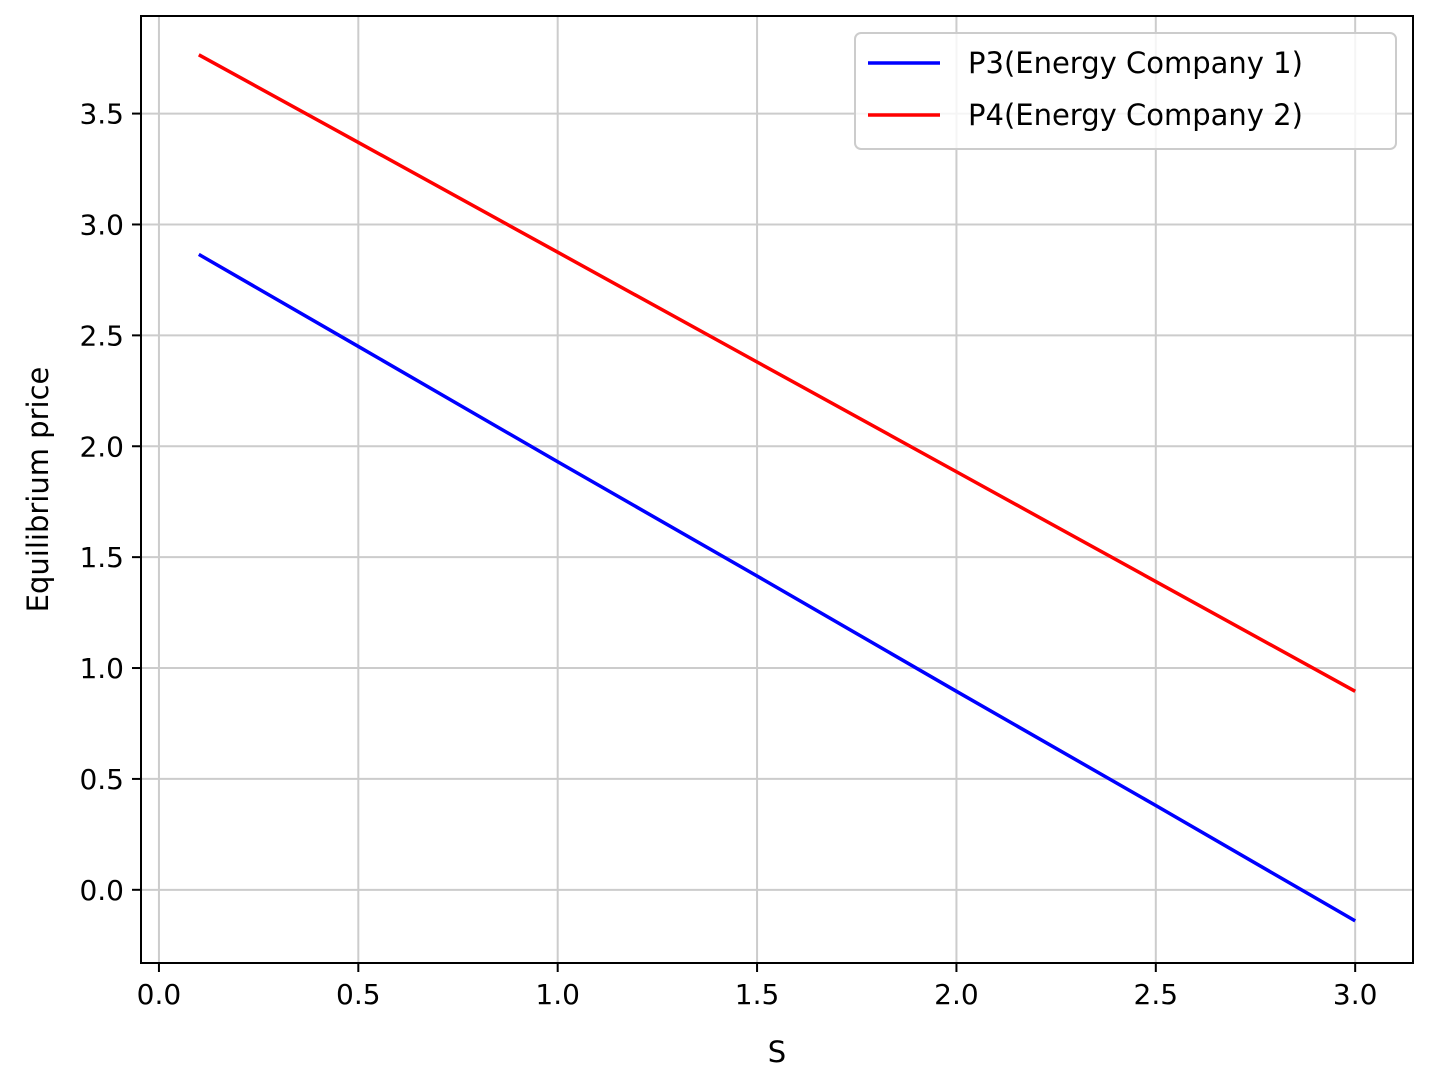 The image size is (1429, 1079). Describe the element at coordinates (557, 994) in the screenshot. I see `x-tick-label: 1.0` at that location.